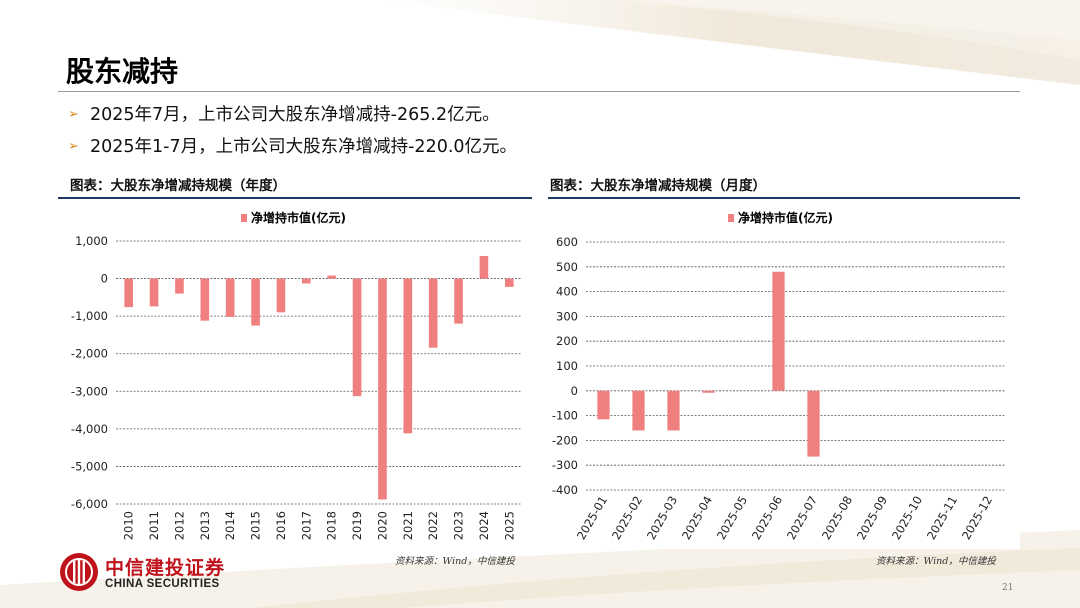  I want to click on x-tick-label: 2025-02, so click(627, 518).